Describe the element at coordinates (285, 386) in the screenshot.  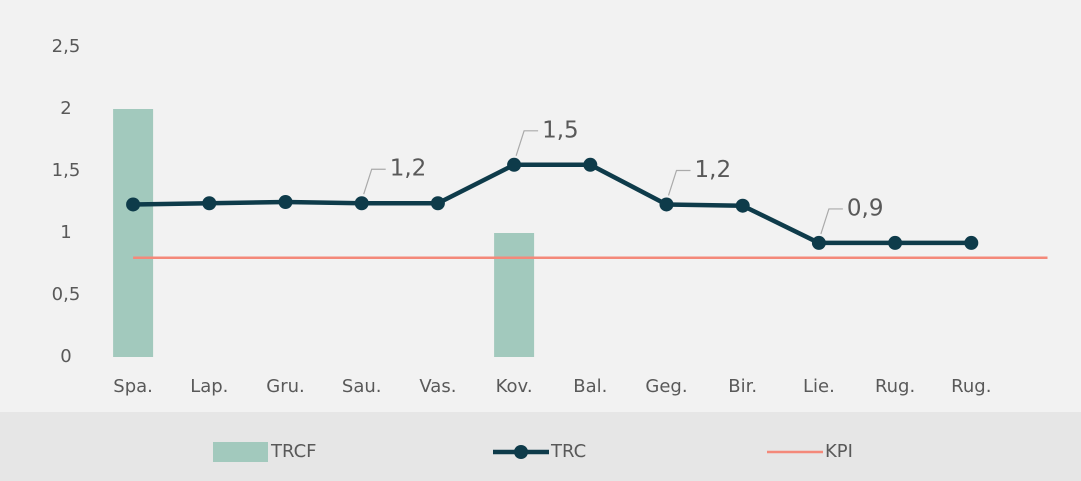
I see `x-tick-label: Gru.` at that location.